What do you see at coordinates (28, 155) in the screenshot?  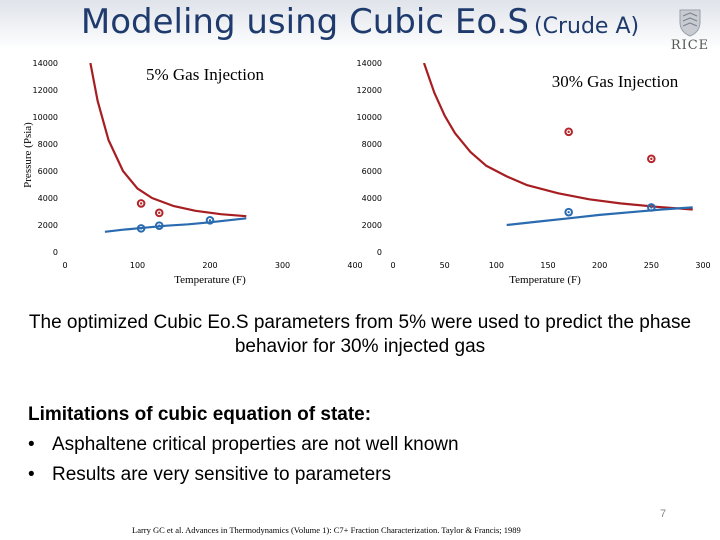 I see `y-axis-label: Pressure (Psia)` at bounding box center [28, 155].